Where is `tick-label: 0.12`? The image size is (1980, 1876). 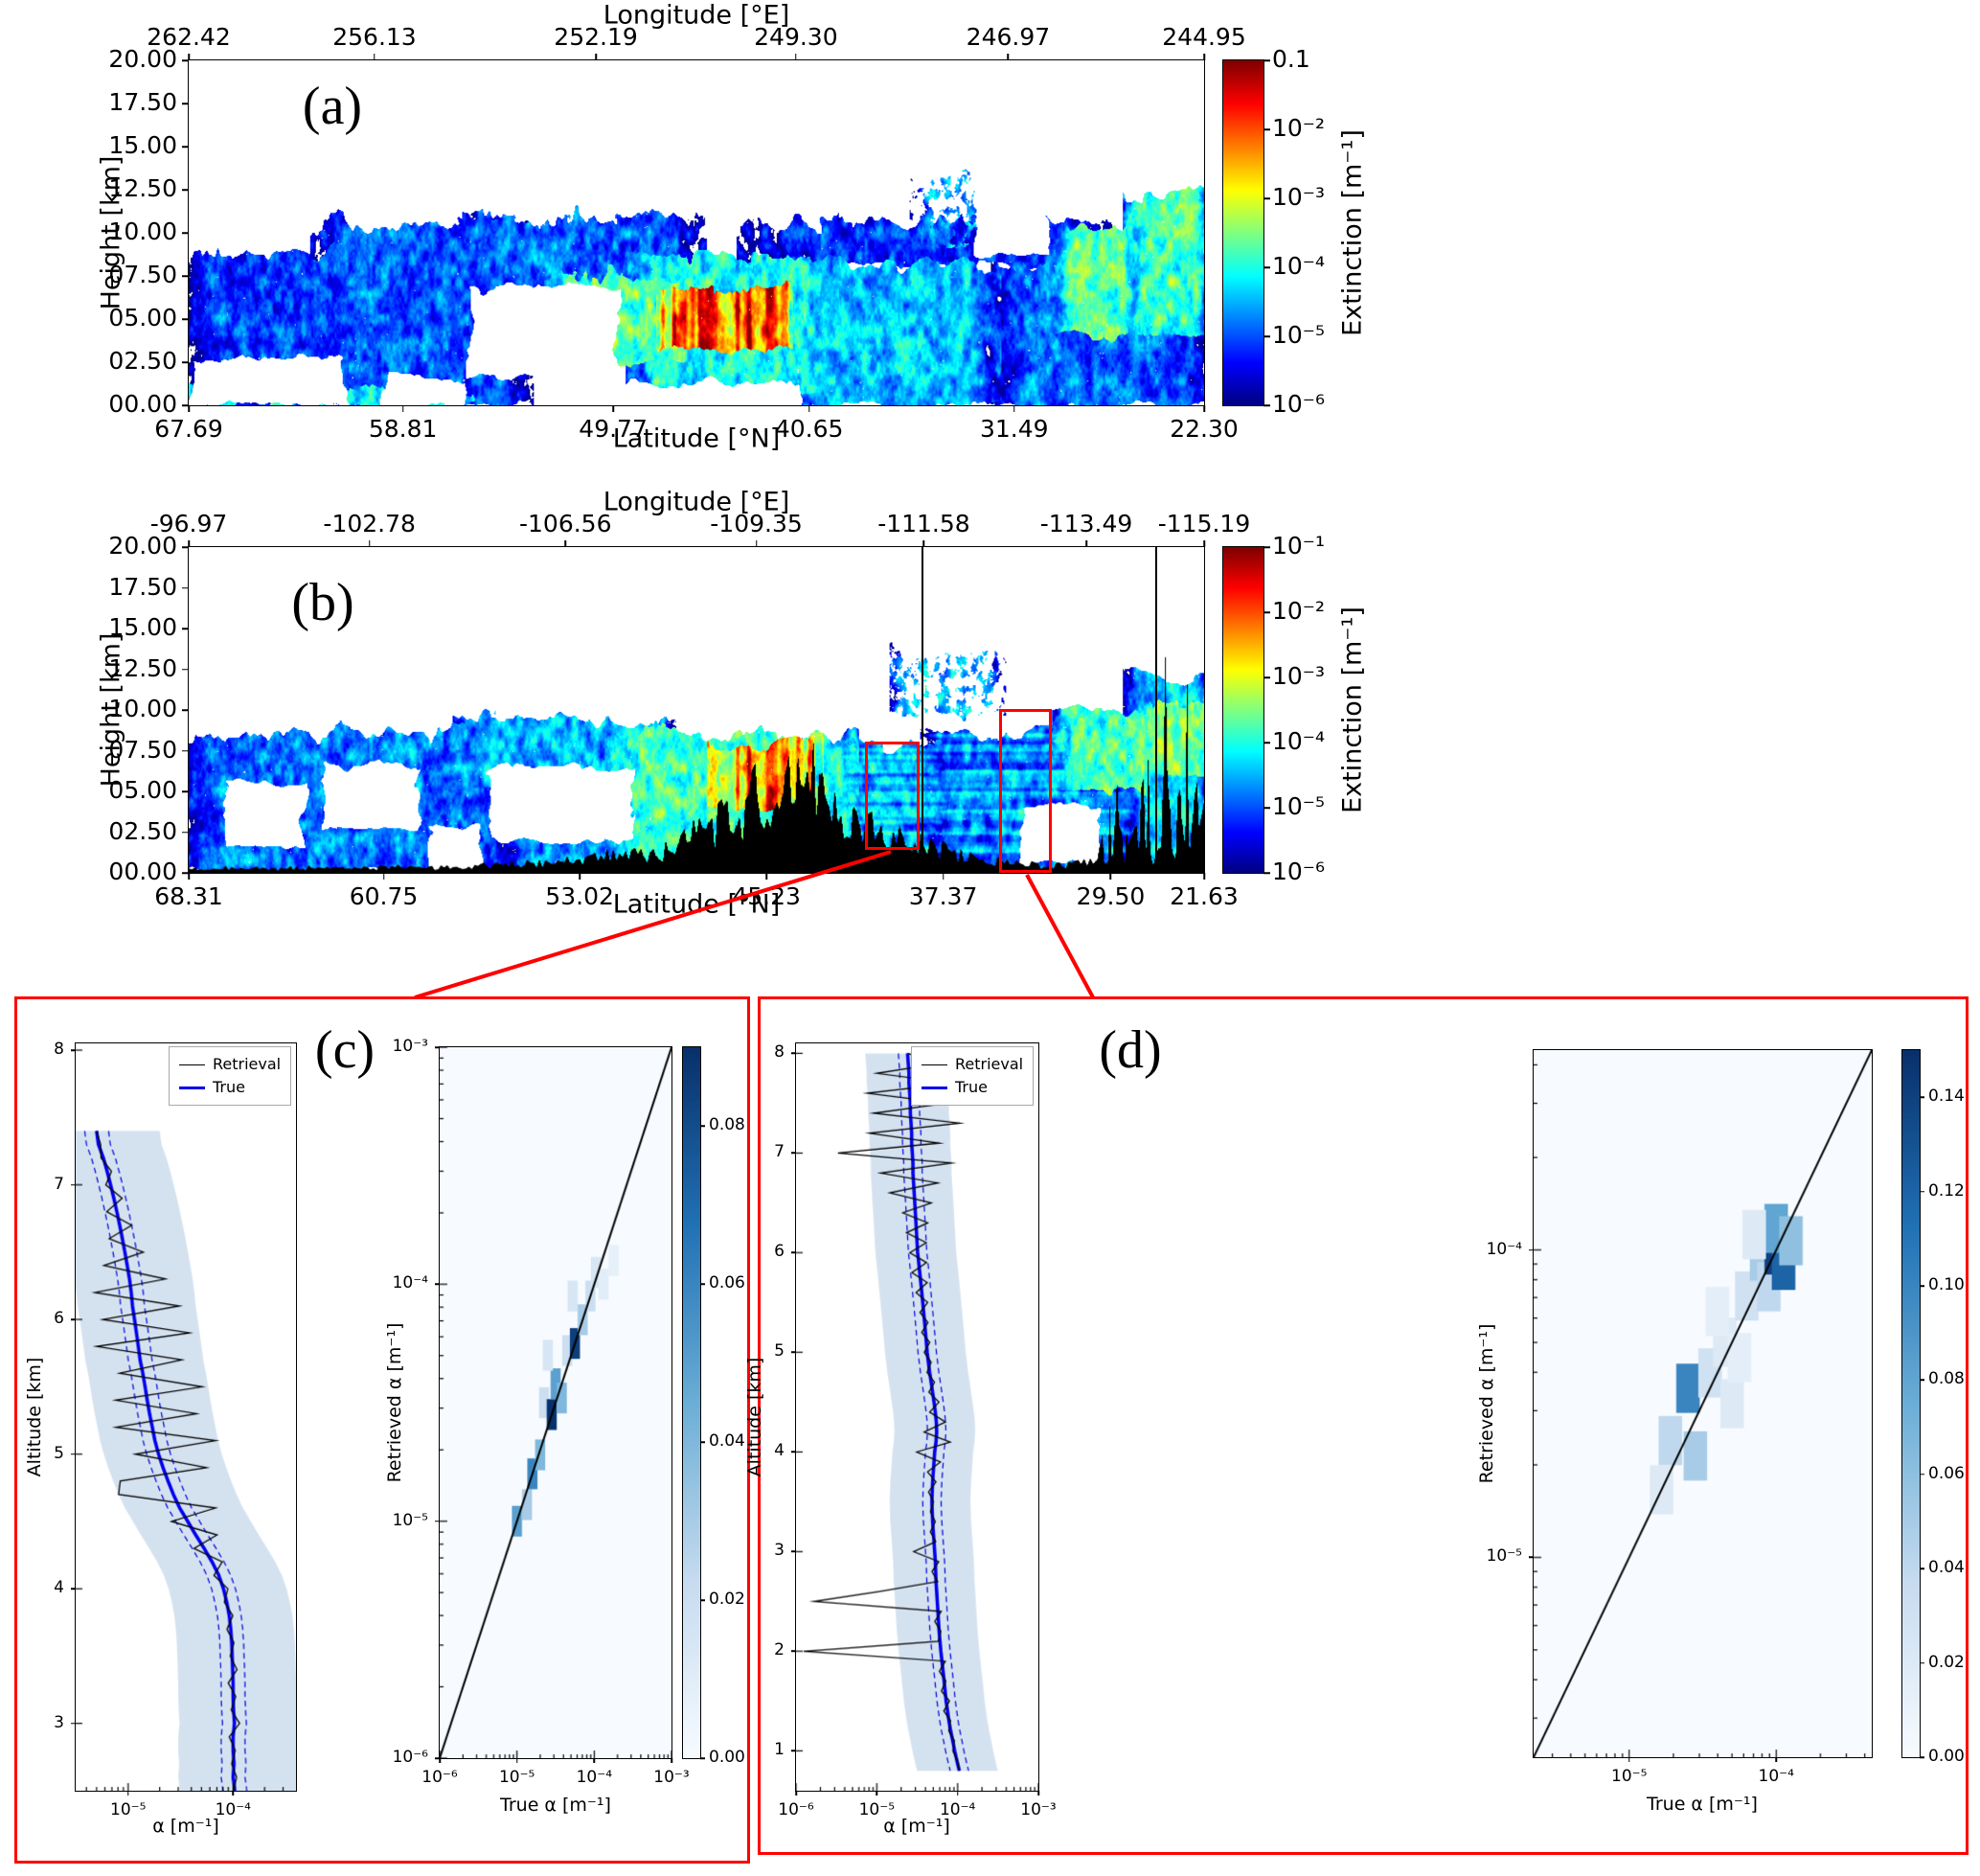
tick-label: 0.12 is located at coordinates (1946, 1190).